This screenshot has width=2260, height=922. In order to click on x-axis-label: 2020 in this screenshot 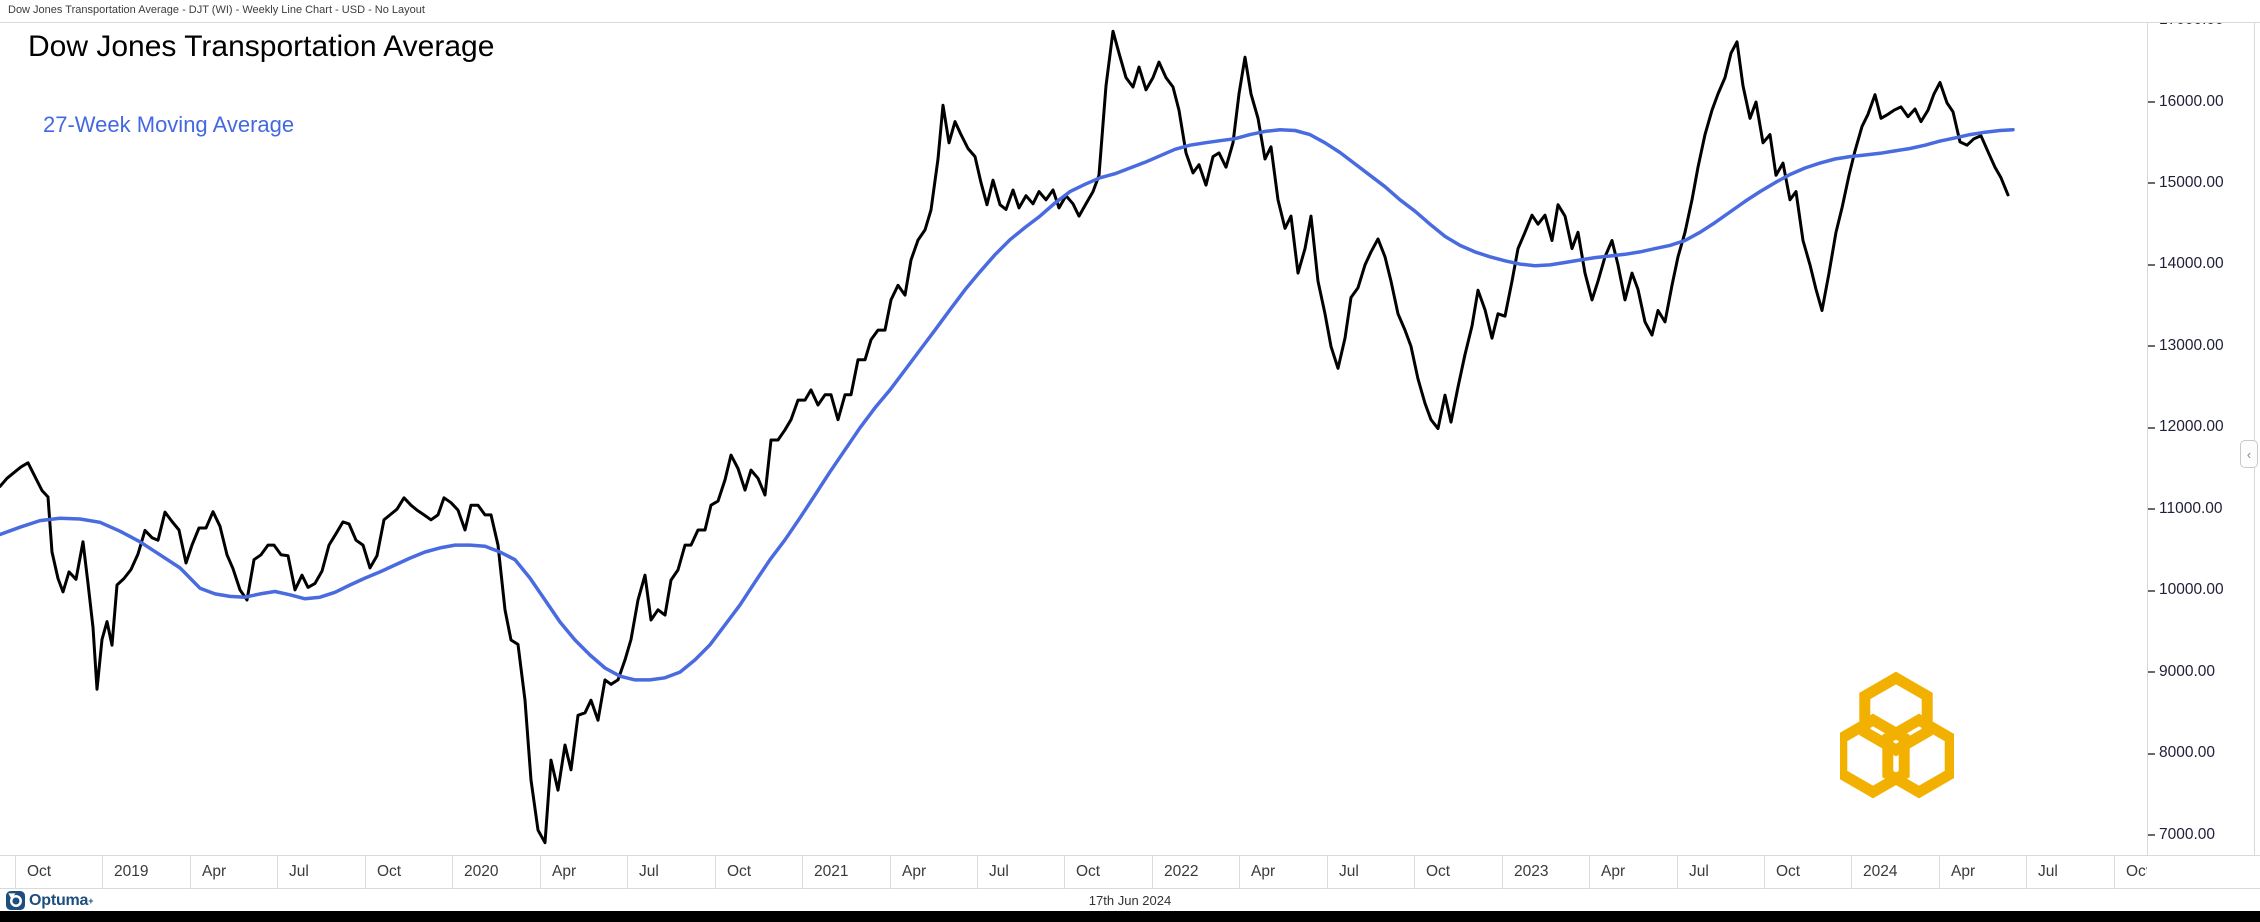, I will do `click(481, 871)`.